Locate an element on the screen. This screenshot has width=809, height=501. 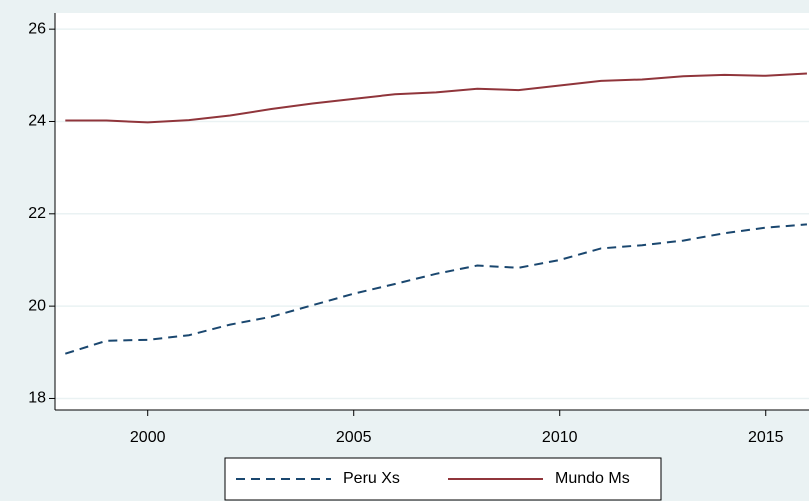
y-tick-label: 20 is located at coordinates (37, 305).